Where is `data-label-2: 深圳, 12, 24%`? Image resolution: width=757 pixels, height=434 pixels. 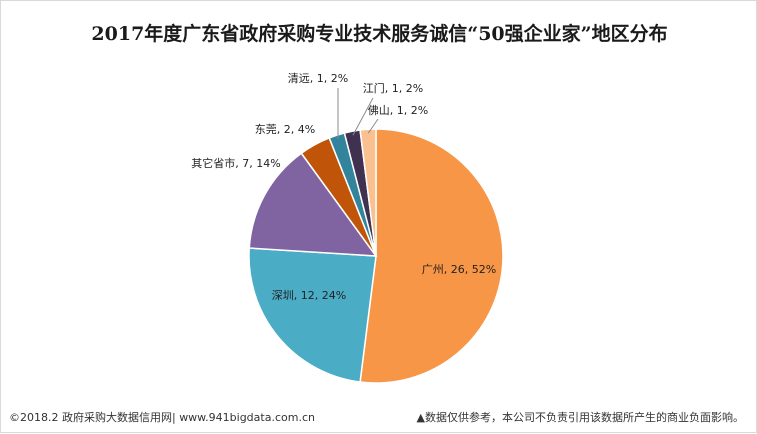
data-label-2: 深圳, 12, 24% is located at coordinates (309, 295).